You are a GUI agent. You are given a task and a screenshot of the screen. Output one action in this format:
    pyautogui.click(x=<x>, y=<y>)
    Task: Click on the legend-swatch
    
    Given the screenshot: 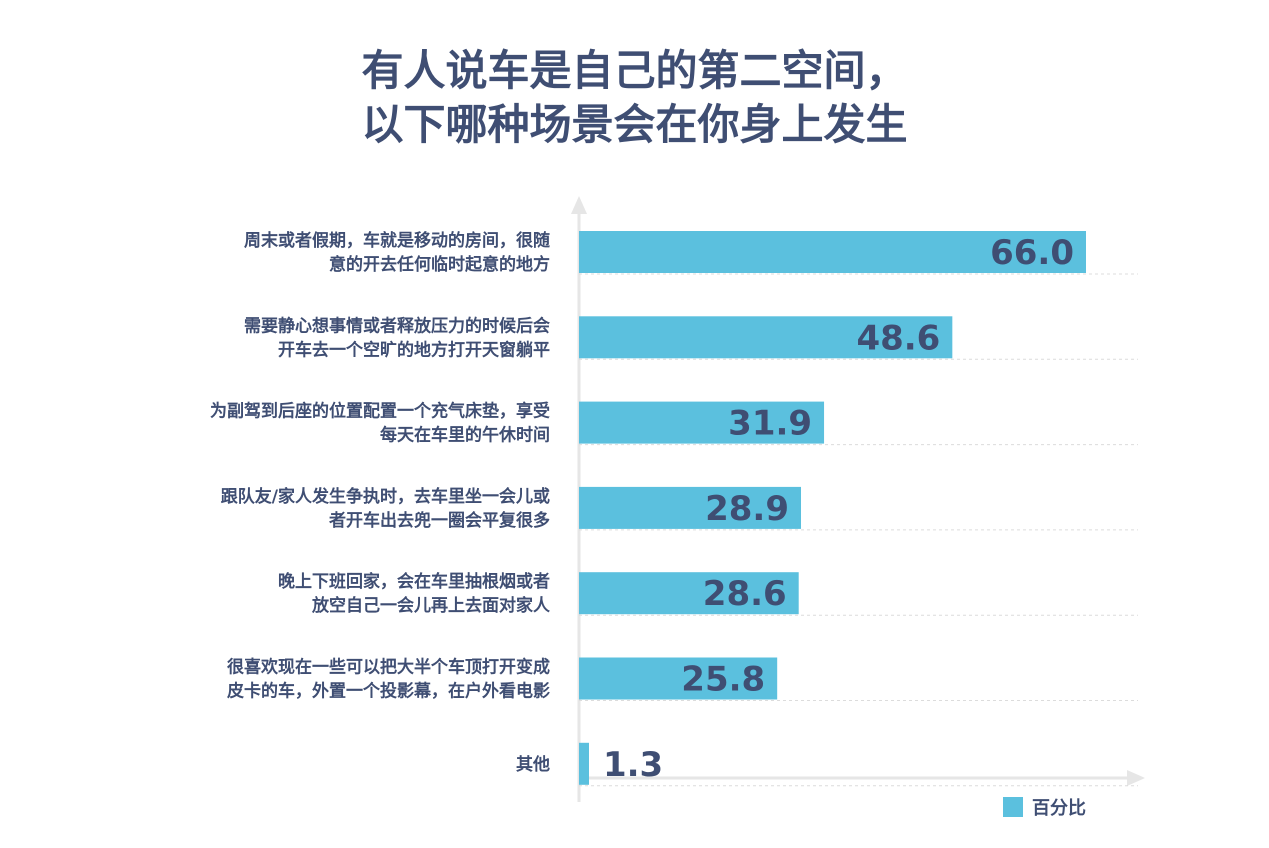 What is the action you would take?
    pyautogui.click(x=1013, y=807)
    